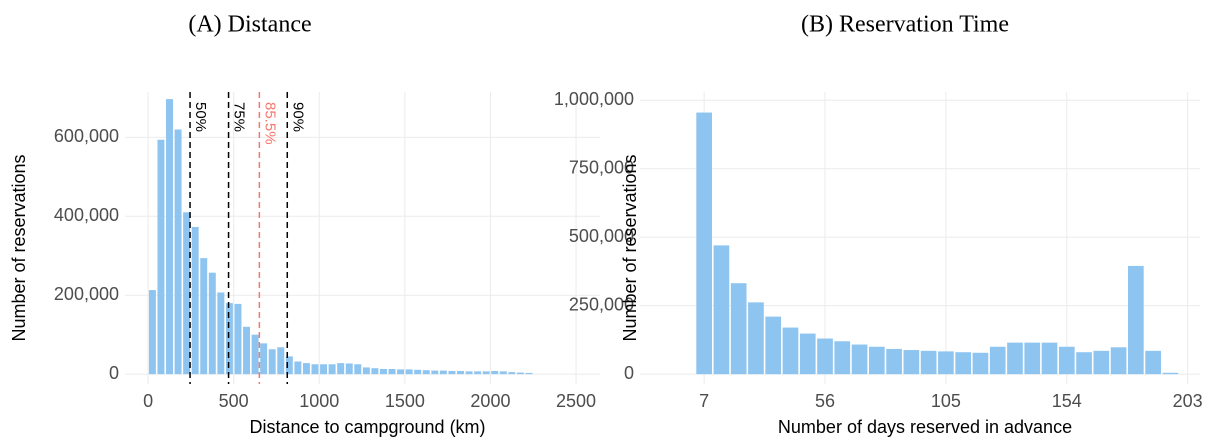 This screenshot has width=1208, height=440. I want to click on panel-title: (B) Reservation Time, so click(905, 25).